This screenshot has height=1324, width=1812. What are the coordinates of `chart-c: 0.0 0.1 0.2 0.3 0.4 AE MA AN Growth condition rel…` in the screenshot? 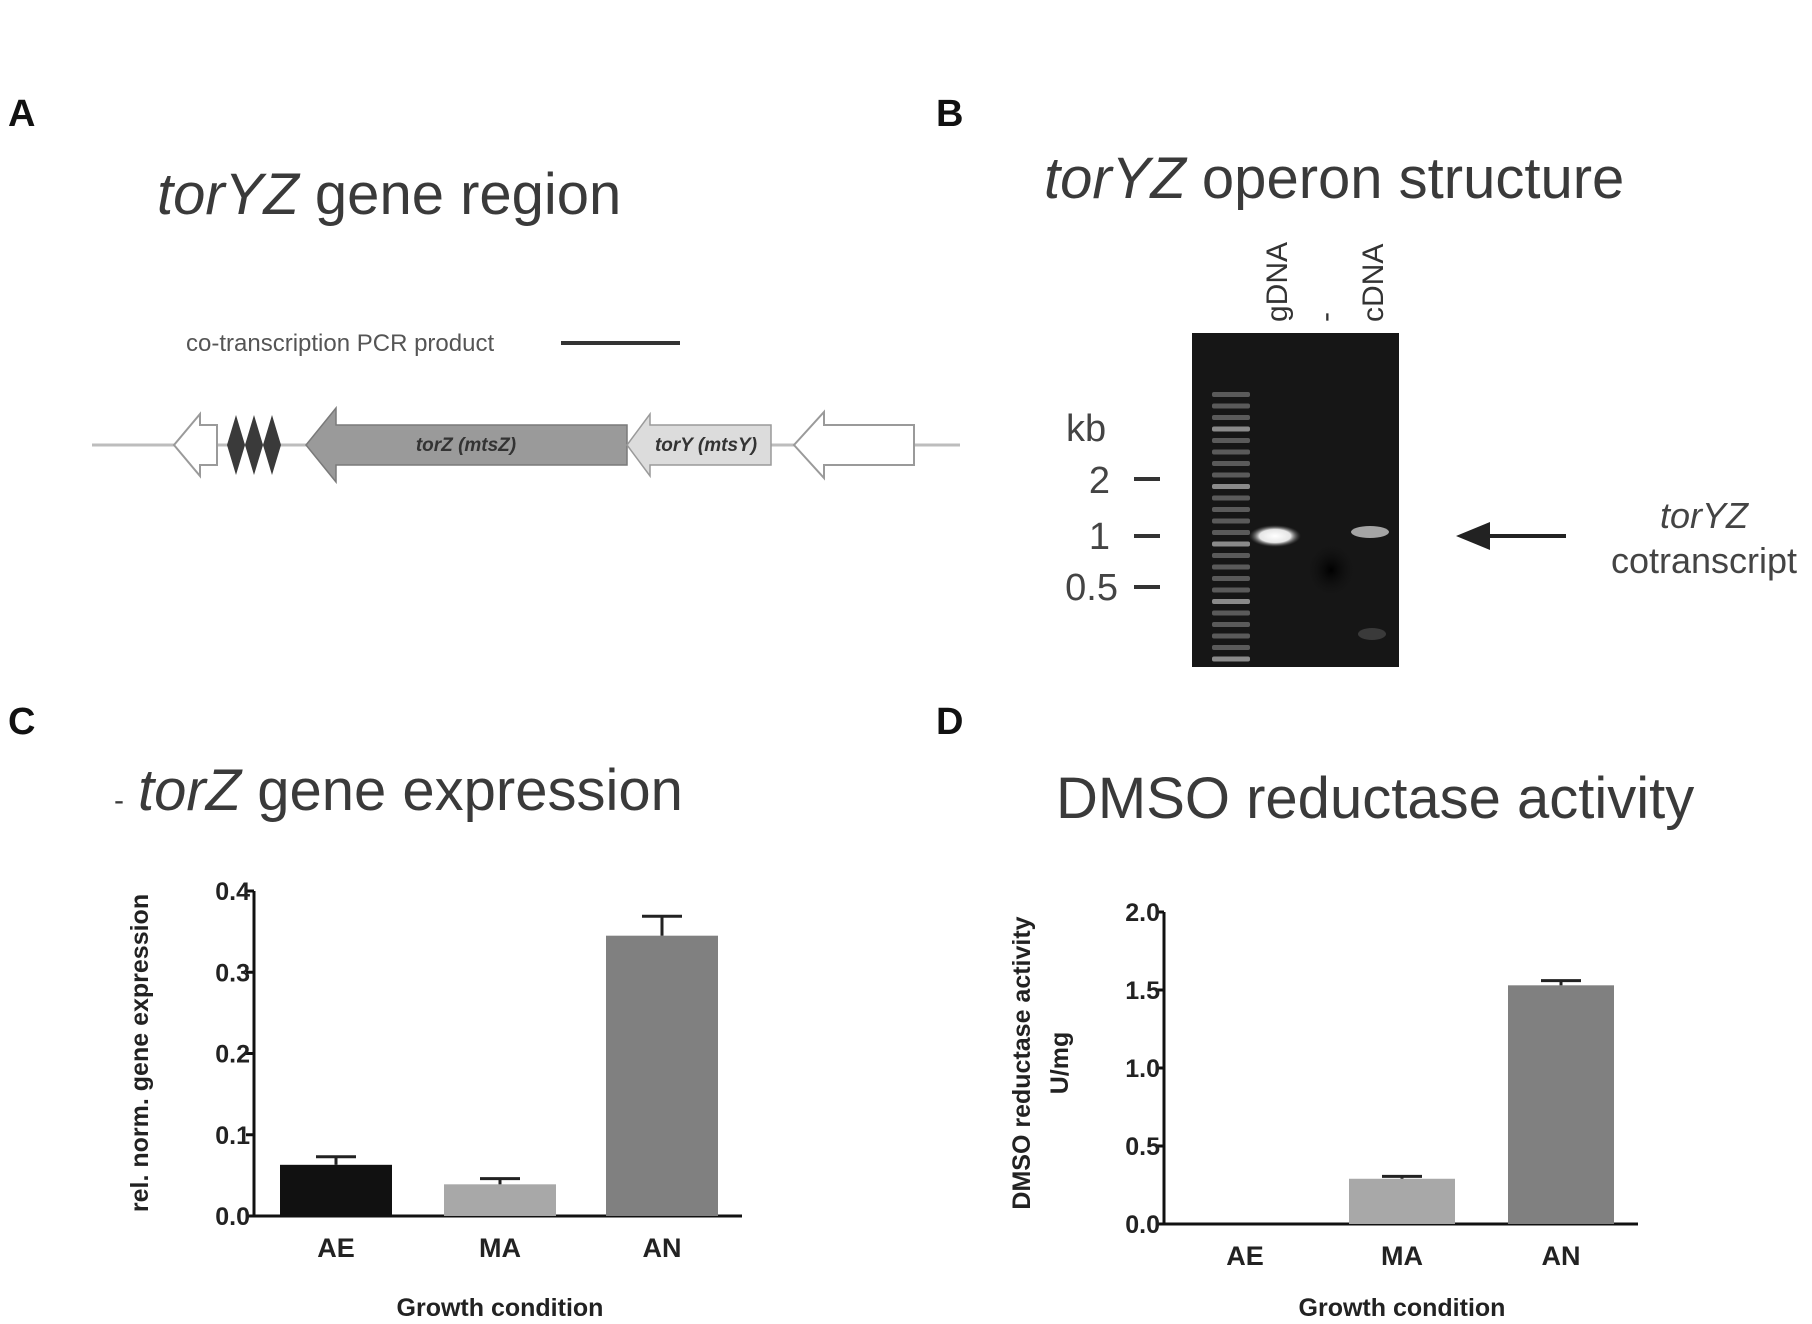 It's located at (434, 1100).